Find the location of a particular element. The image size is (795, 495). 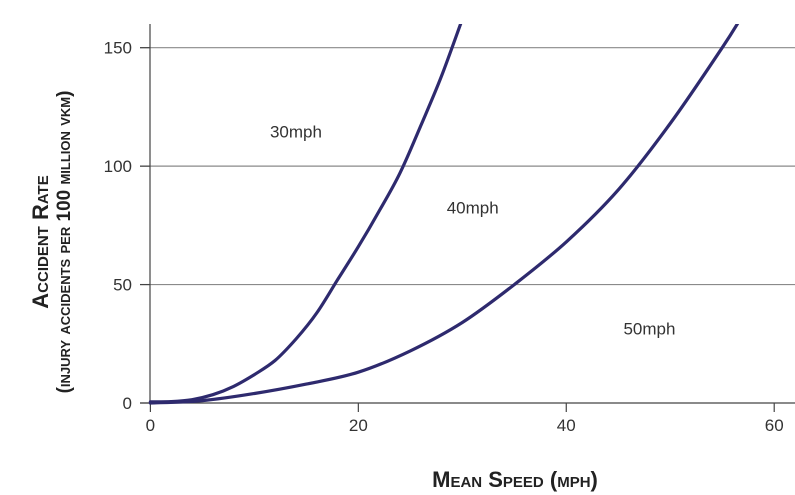

y-tick-label-0: 0 is located at coordinates (127, 403).